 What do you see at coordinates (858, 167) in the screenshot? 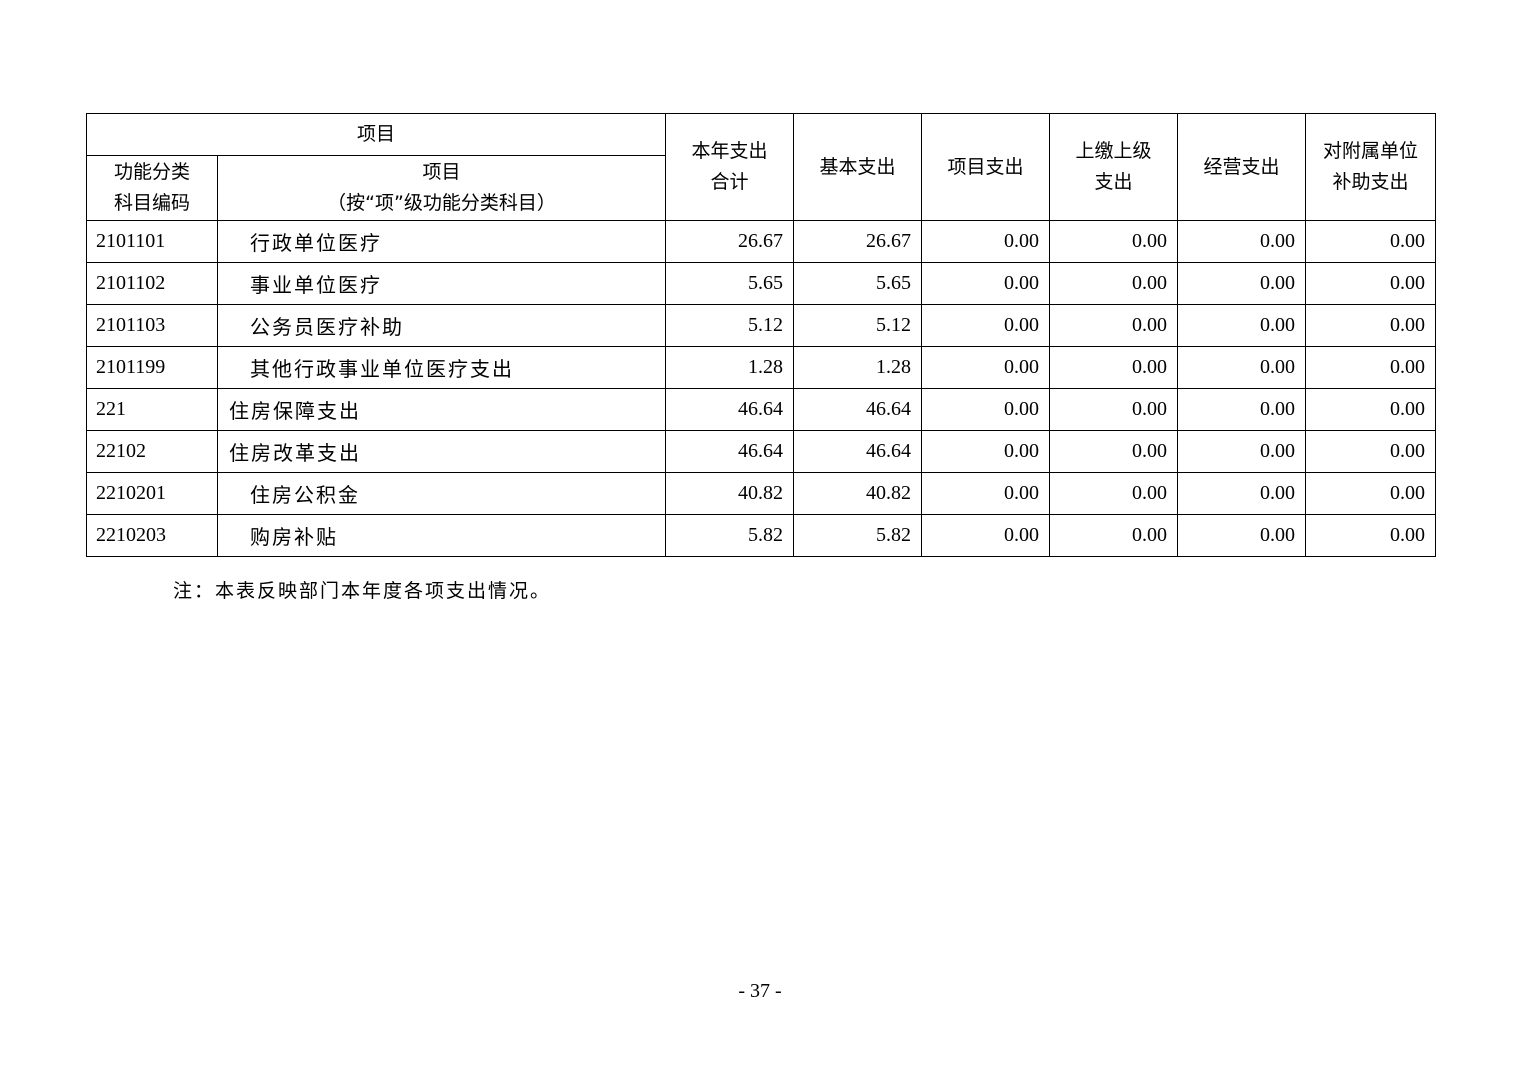
I see `header-basic: 基本支出` at bounding box center [858, 167].